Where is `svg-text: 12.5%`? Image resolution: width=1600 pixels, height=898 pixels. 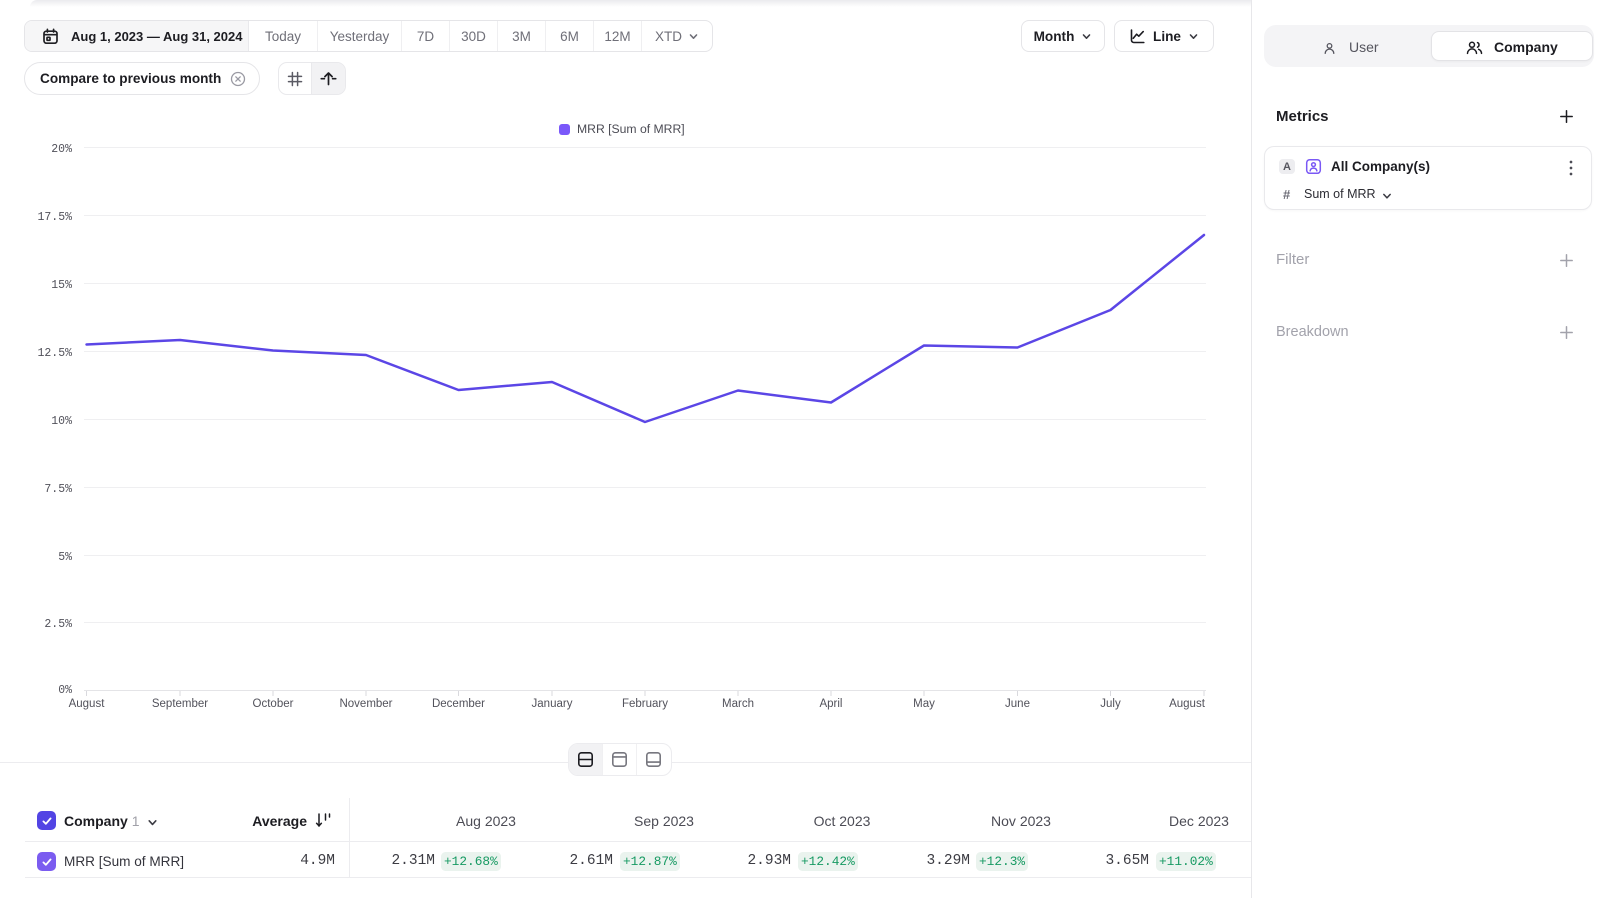 svg-text: 12.5% is located at coordinates (54, 353).